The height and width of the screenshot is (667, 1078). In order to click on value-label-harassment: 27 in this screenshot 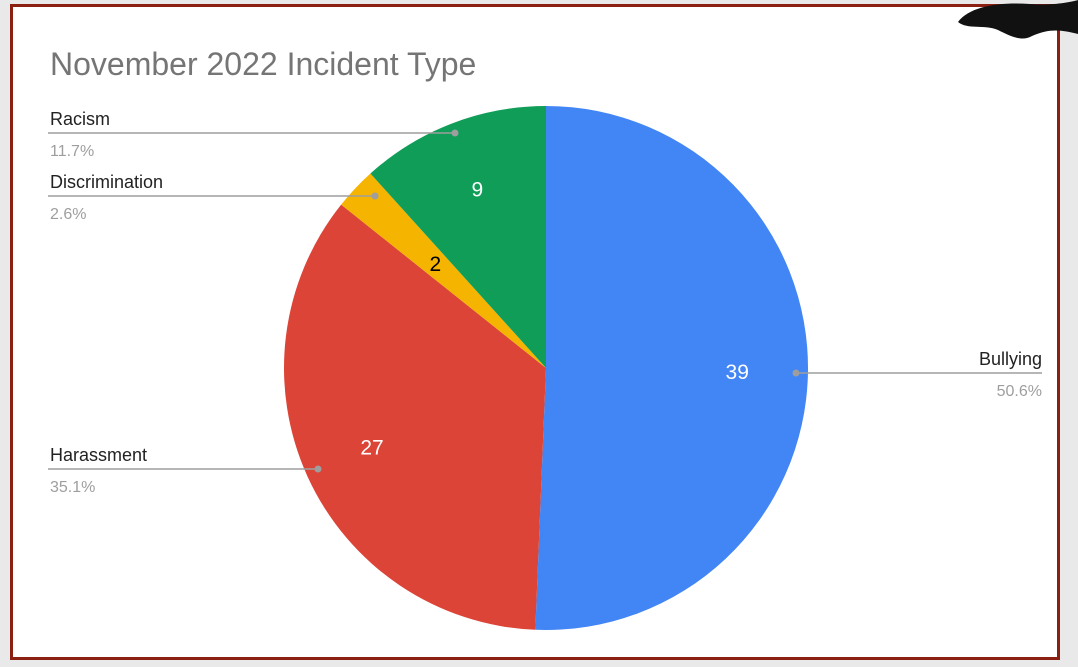, I will do `click(371, 447)`.